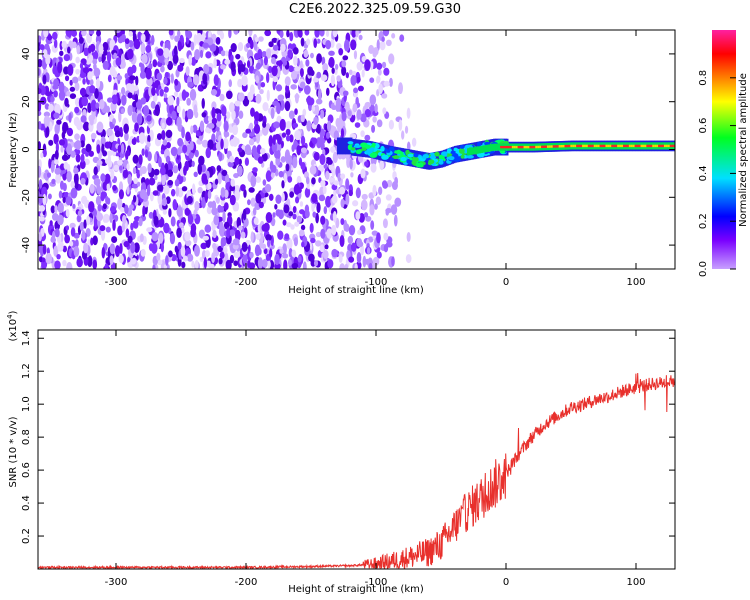 This screenshot has width=750, height=600. Describe the element at coordinates (26, 437) in the screenshot. I see `y-tick-label: 0.8` at that location.